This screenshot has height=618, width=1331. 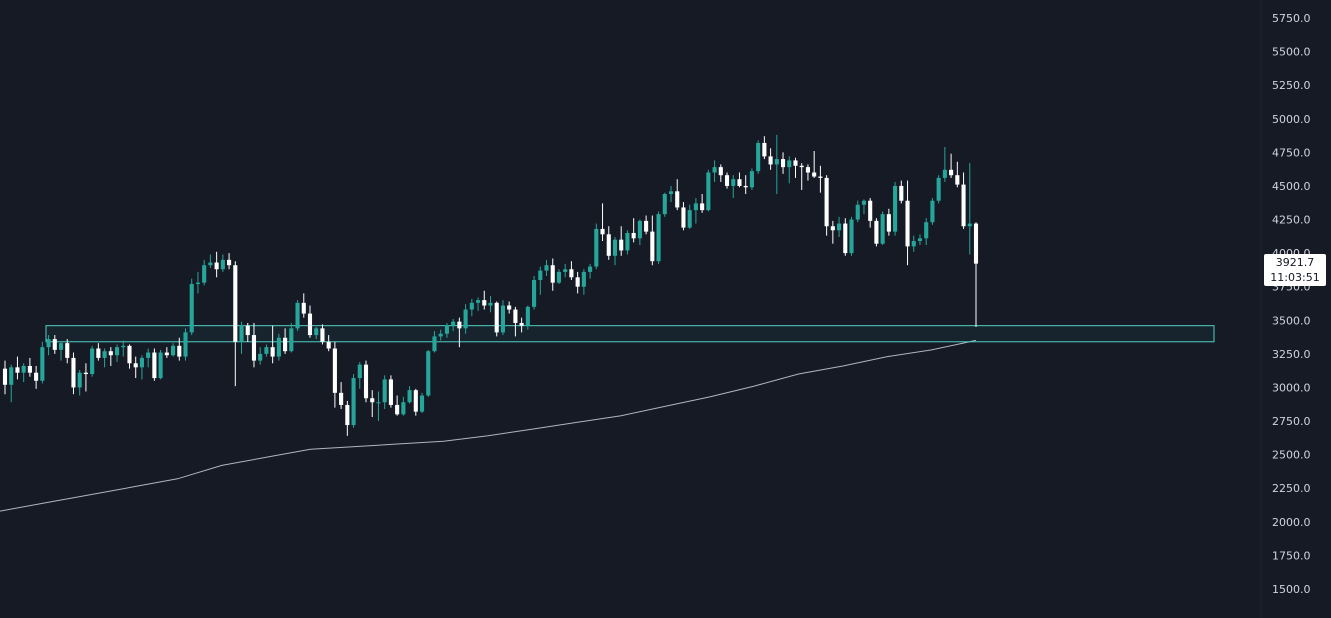 I want to click on last-price-label: 3921.7 11:03:51, so click(x=1295, y=270).